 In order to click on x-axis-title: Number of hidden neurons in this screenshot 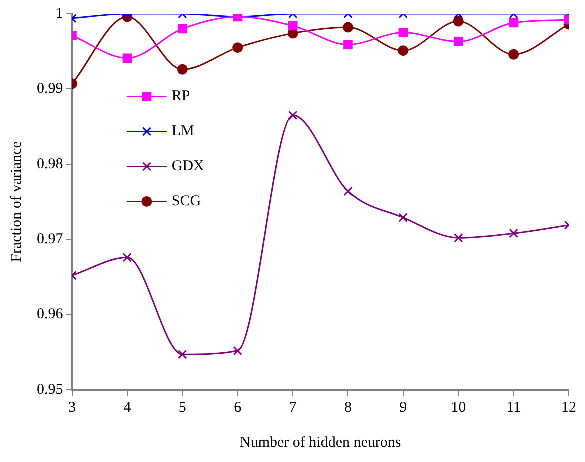, I will do `click(321, 442)`.